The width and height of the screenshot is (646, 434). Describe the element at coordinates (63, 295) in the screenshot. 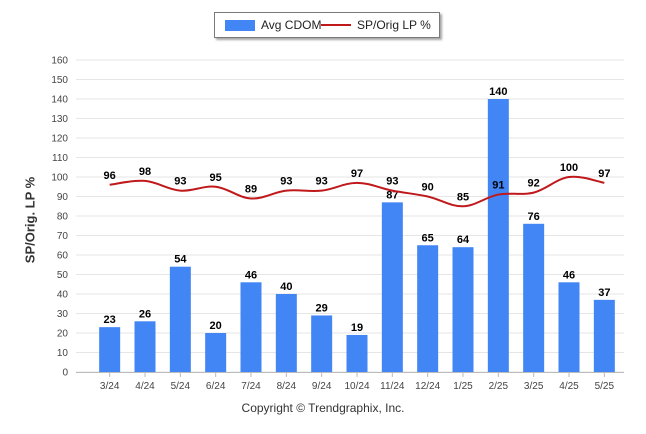

I see `y-tick-label: 40` at that location.